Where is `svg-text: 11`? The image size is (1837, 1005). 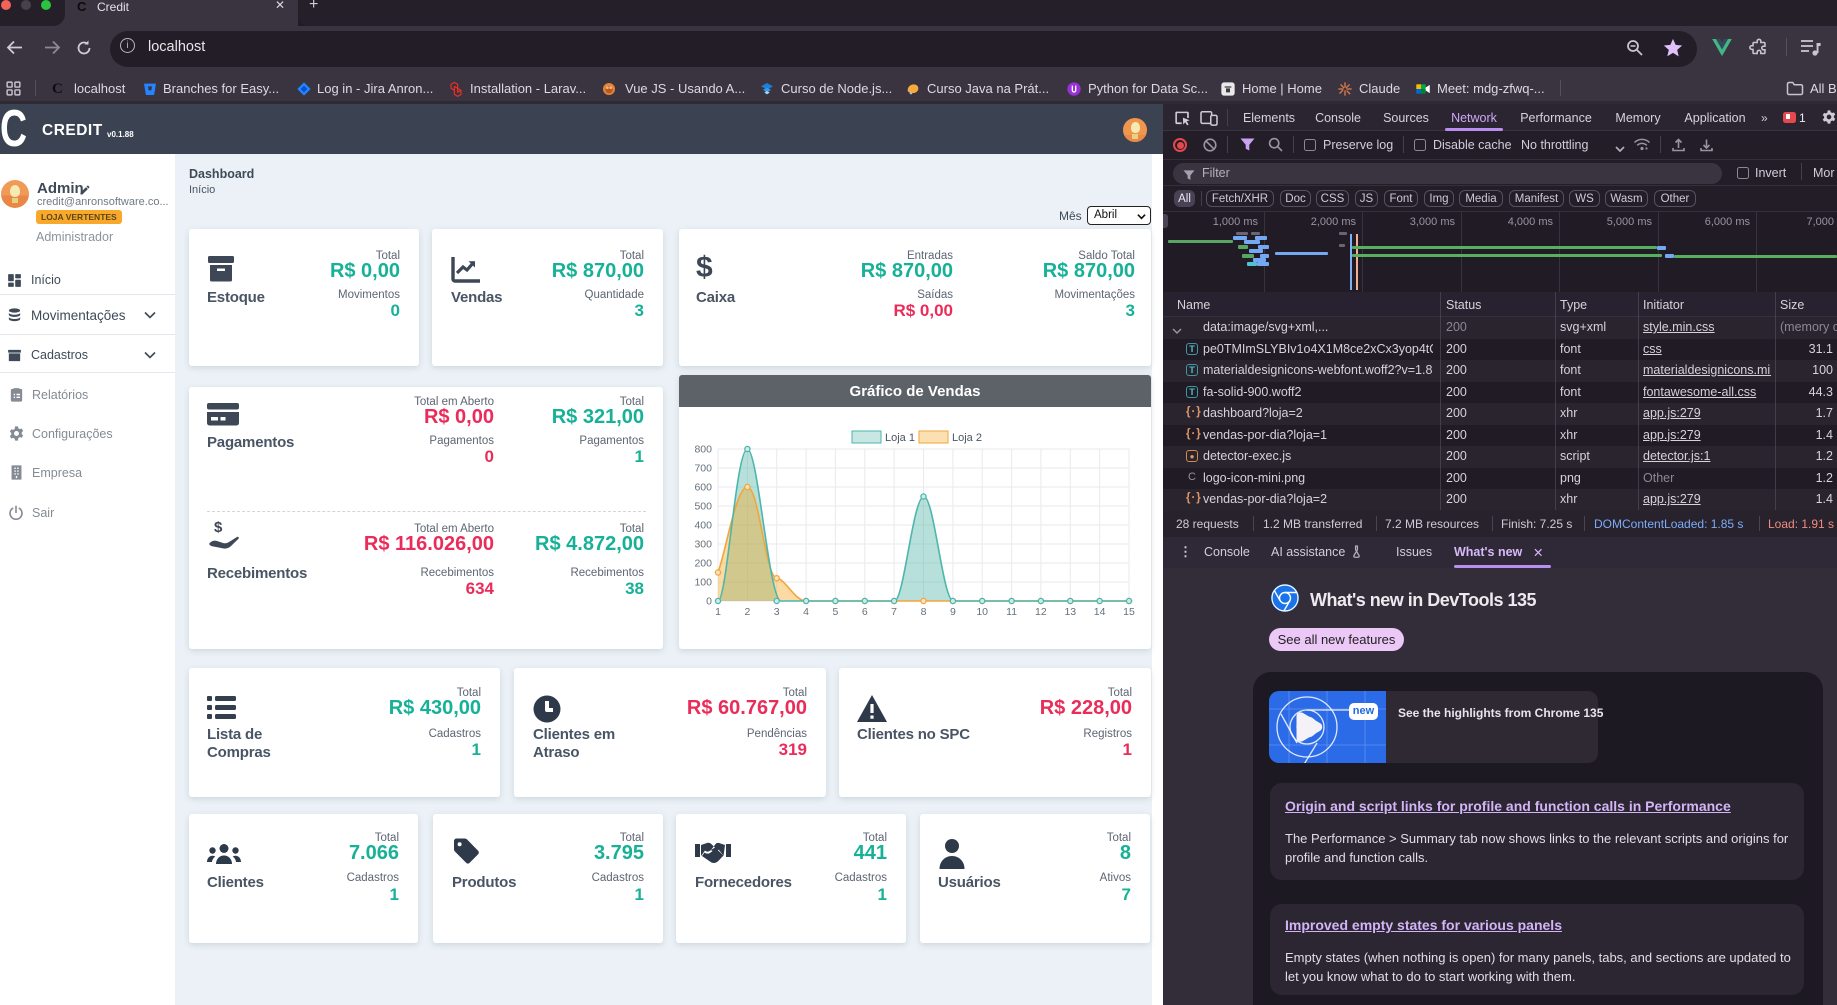 svg-text: 11 is located at coordinates (1011, 612).